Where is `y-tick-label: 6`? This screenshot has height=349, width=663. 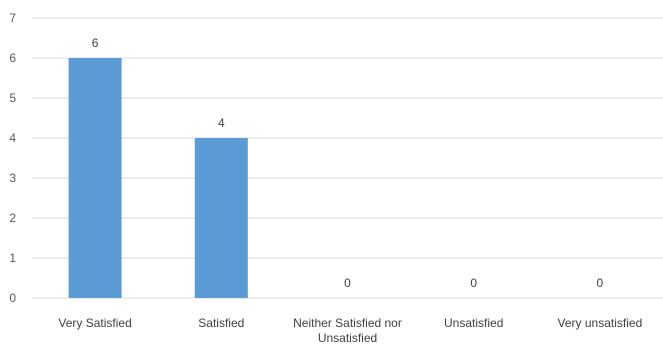 y-tick-label: 6 is located at coordinates (12, 58).